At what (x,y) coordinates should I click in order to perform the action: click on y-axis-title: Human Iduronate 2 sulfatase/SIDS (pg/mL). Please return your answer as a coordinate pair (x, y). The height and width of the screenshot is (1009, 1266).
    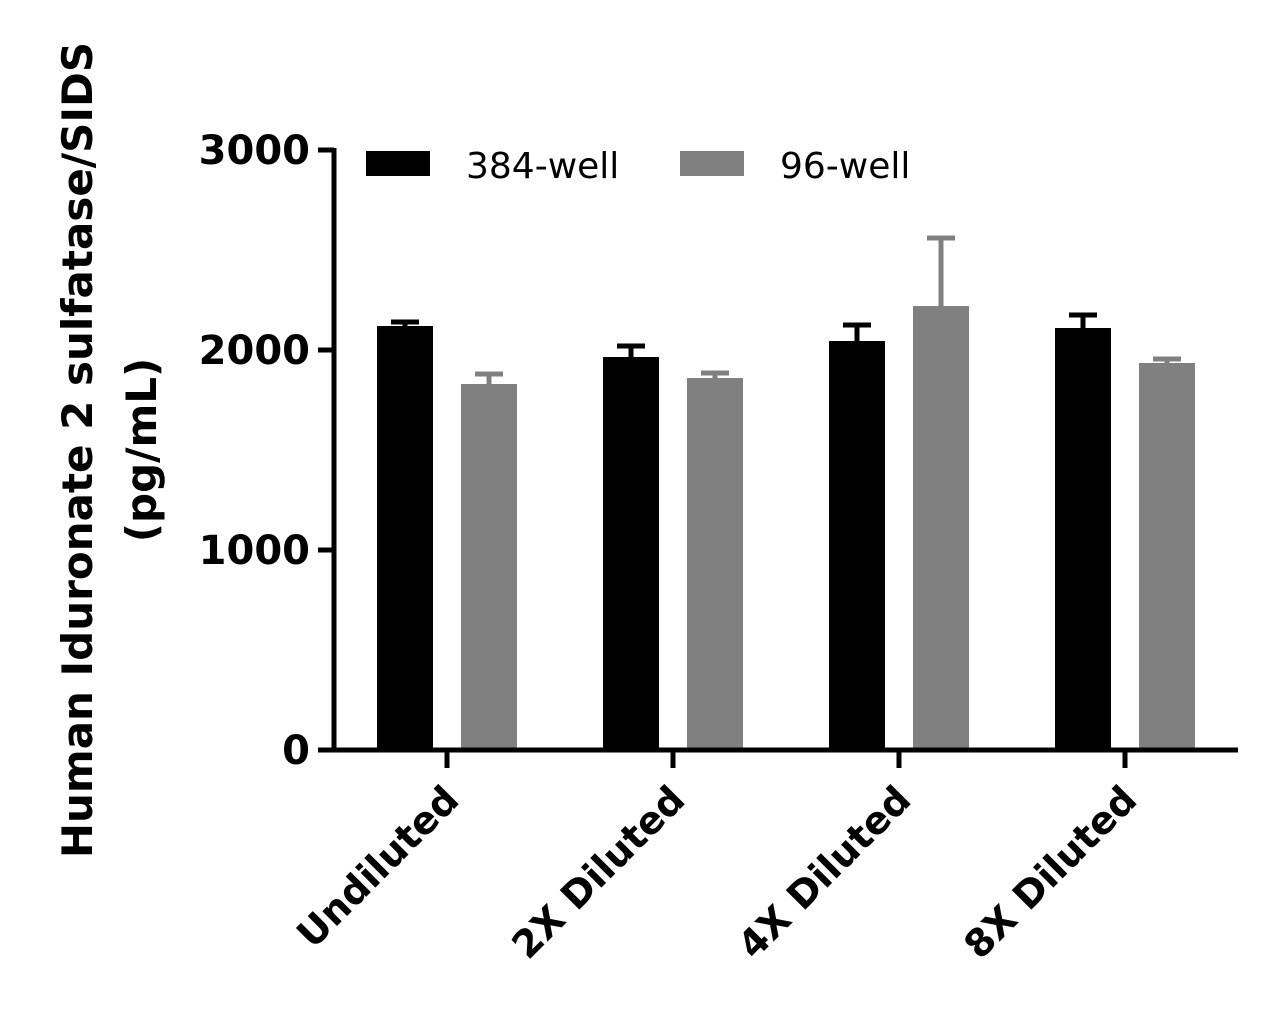
    Looking at the image, I should click on (109, 450).